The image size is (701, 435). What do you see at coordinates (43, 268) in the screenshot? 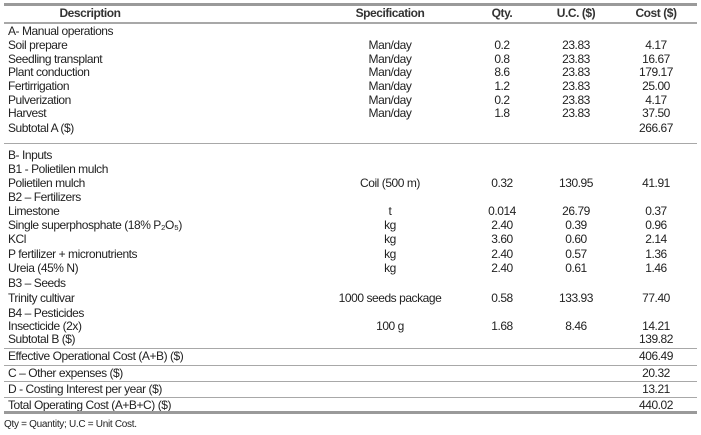
I see `row-description: Ureia (45% N)` at bounding box center [43, 268].